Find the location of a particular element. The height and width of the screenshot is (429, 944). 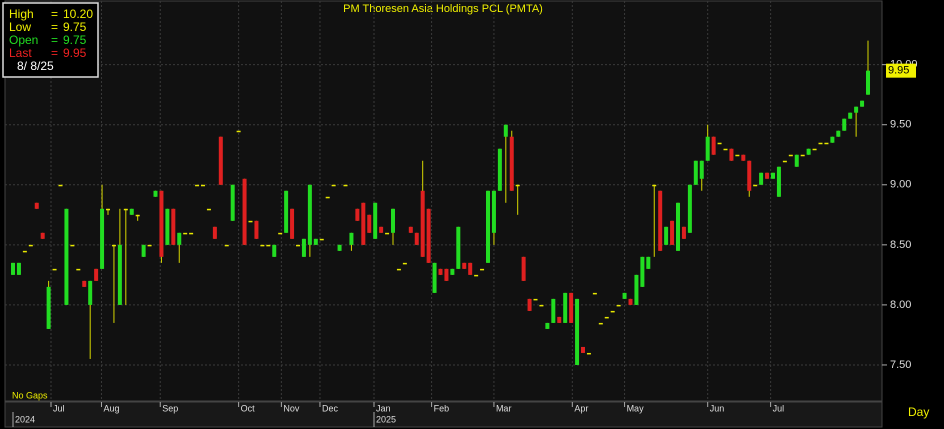

y-tick-label: 8.50 is located at coordinates (900, 245).